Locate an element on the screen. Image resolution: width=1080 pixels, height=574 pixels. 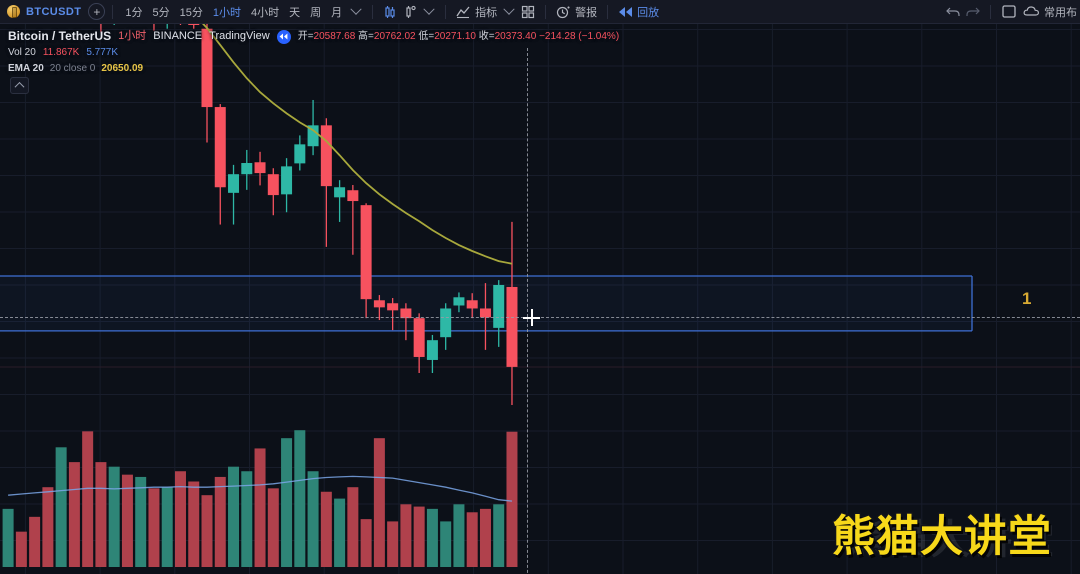
low-value: 20271.10 is located at coordinates (455, 36).